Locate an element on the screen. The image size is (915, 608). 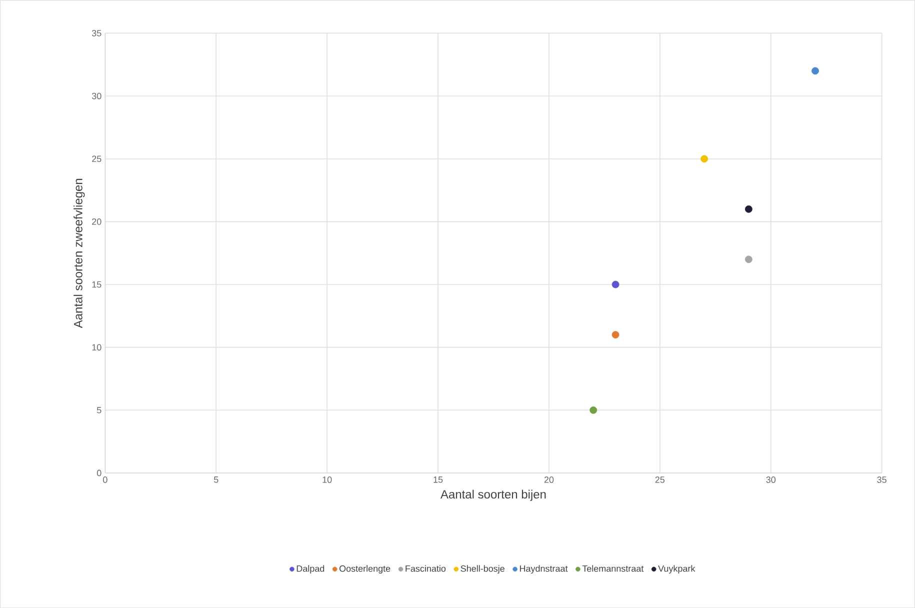
y-tick-label: 5 is located at coordinates (99, 410).